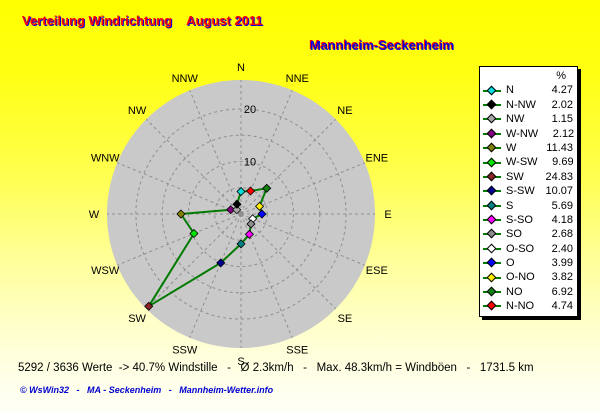 Image resolution: width=600 pixels, height=412 pixels. What do you see at coordinates (266, 152) in the screenshot?
I see `grid-spoke-NNE` at bounding box center [266, 152].